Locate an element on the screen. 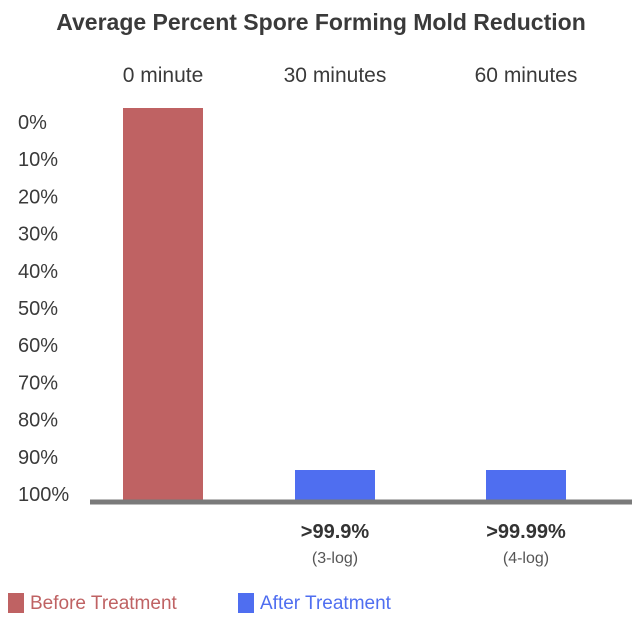  bar-before-treatment is located at coordinates (163, 304).